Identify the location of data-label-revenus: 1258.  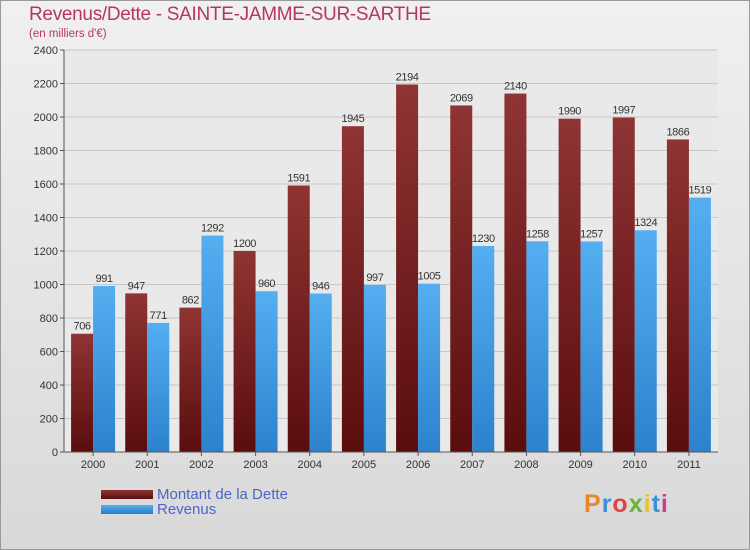
(537, 234).